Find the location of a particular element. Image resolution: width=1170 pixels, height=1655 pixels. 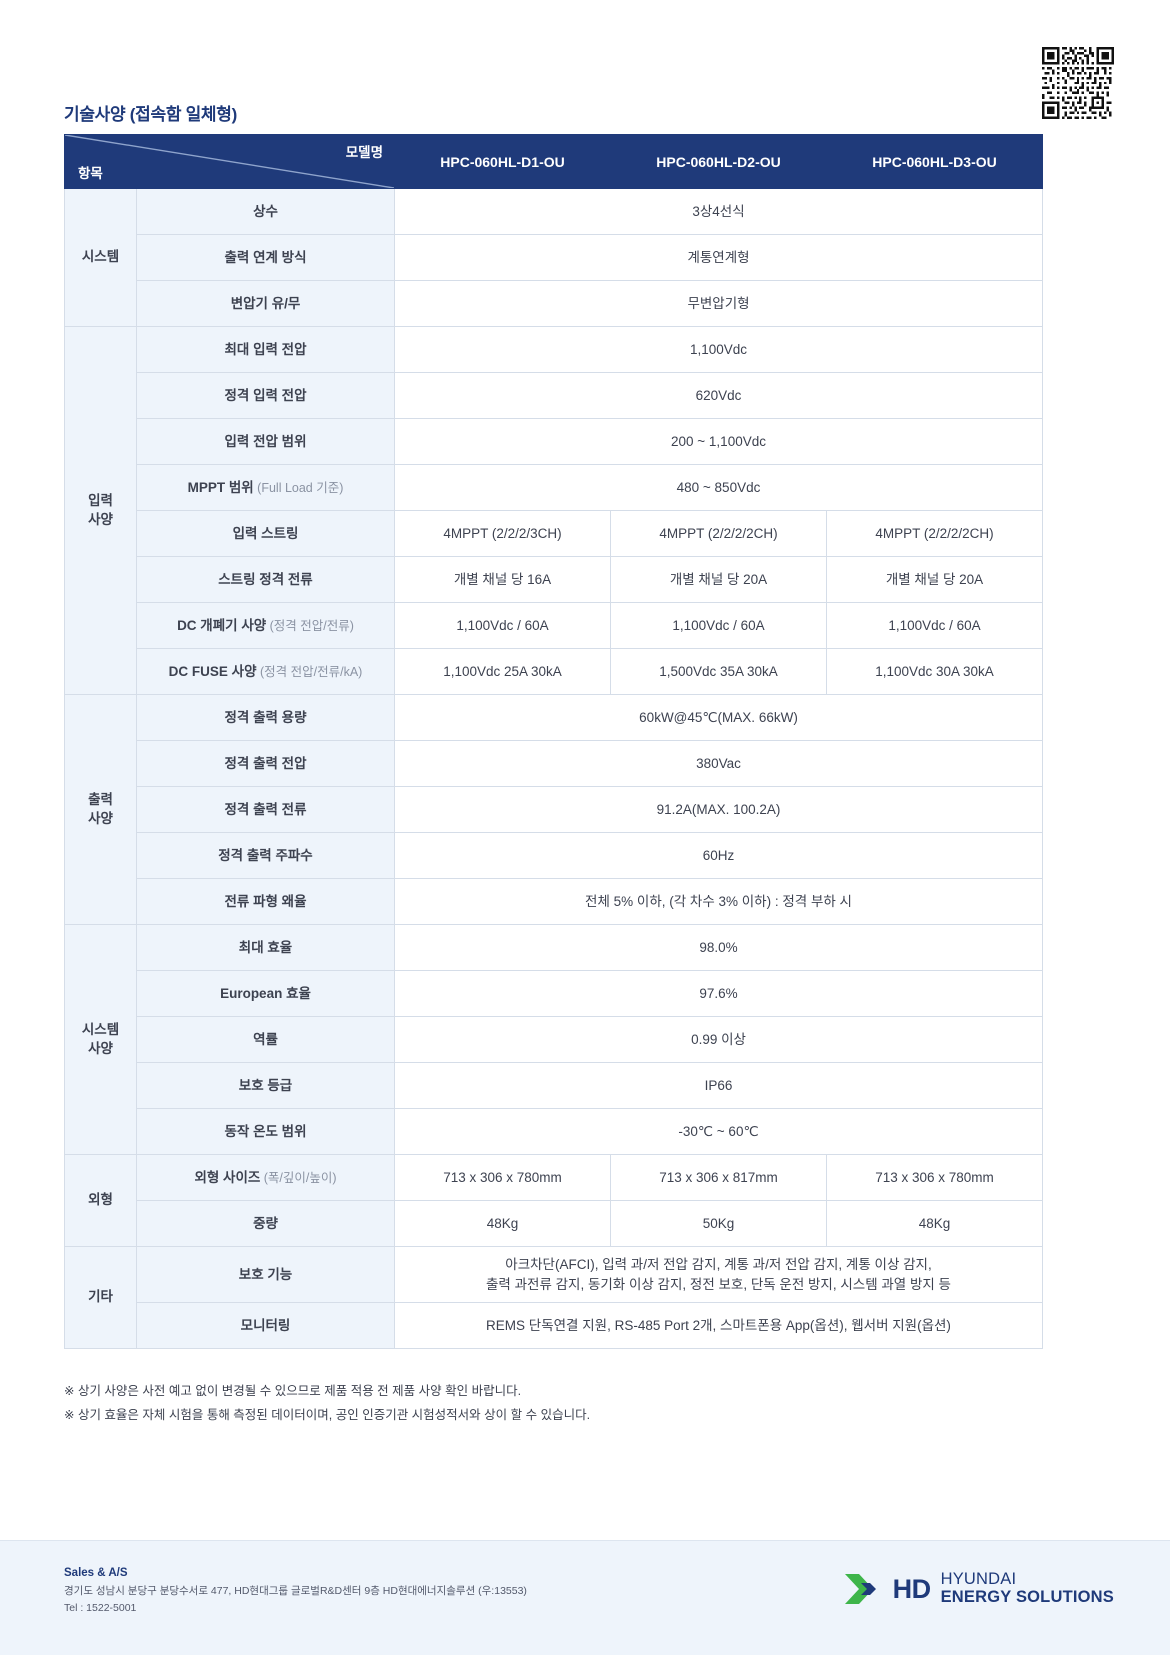

row-value-model-3: 48Kg is located at coordinates (934, 1223).